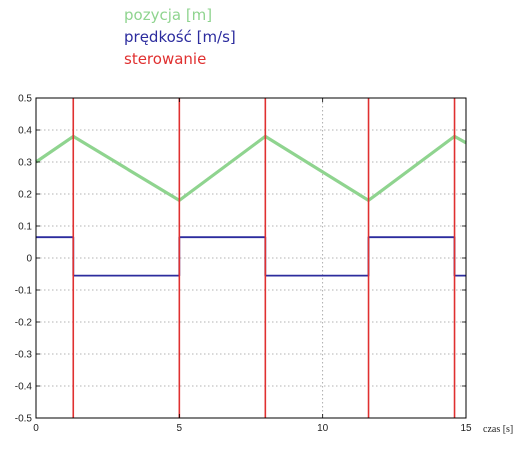 Image resolution: width=528 pixels, height=454 pixels. What do you see at coordinates (25, 227) in the screenshot?
I see `y-tick-label: 0.1` at bounding box center [25, 227].